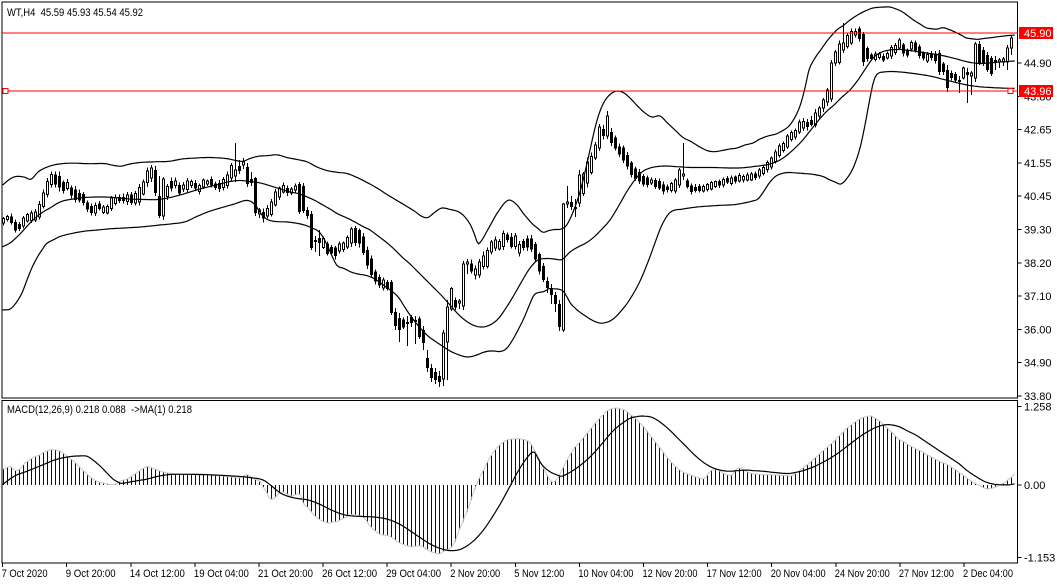 This screenshot has height=584, width=1057. I want to click on svg-text: 29 Oct 04:00, so click(413, 574).